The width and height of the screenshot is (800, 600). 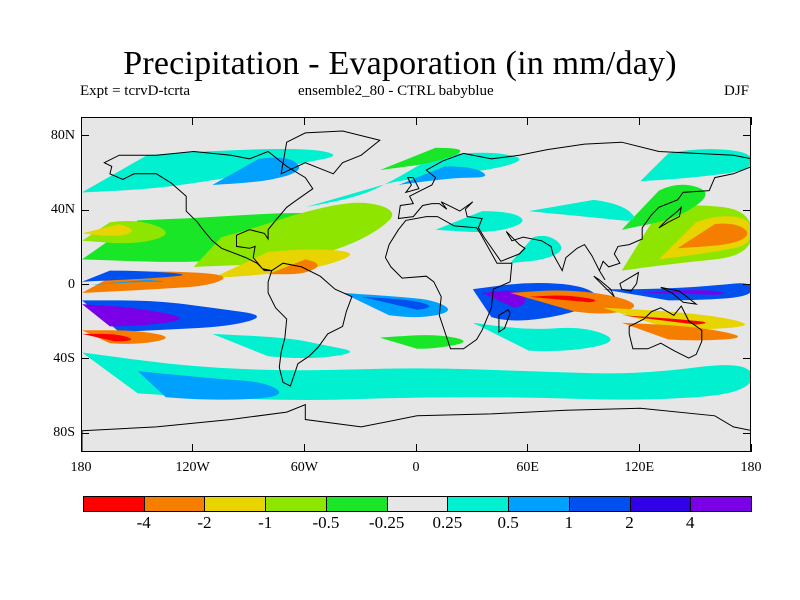 What do you see at coordinates (326, 522) in the screenshot?
I see `colorbar-label: -0.5` at bounding box center [326, 522].